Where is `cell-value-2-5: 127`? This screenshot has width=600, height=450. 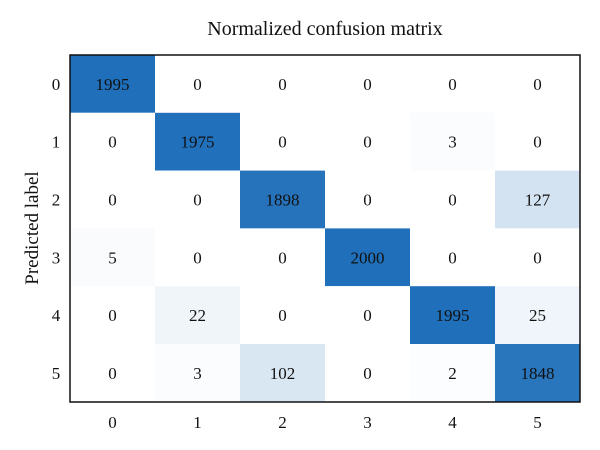
cell-value-2-5: 127 is located at coordinates (538, 200).